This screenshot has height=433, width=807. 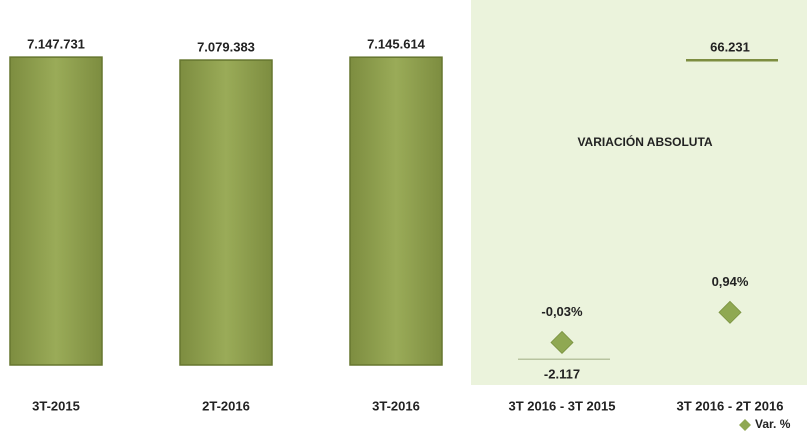 What do you see at coordinates (730, 47) in the screenshot?
I see `value-label: 66.231` at bounding box center [730, 47].